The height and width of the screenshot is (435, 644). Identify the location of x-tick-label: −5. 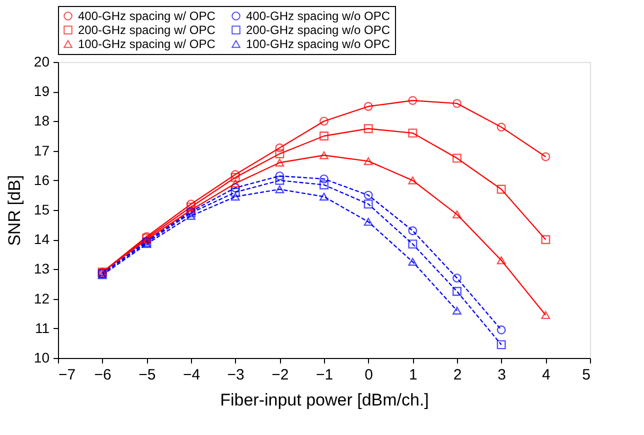
(147, 375).